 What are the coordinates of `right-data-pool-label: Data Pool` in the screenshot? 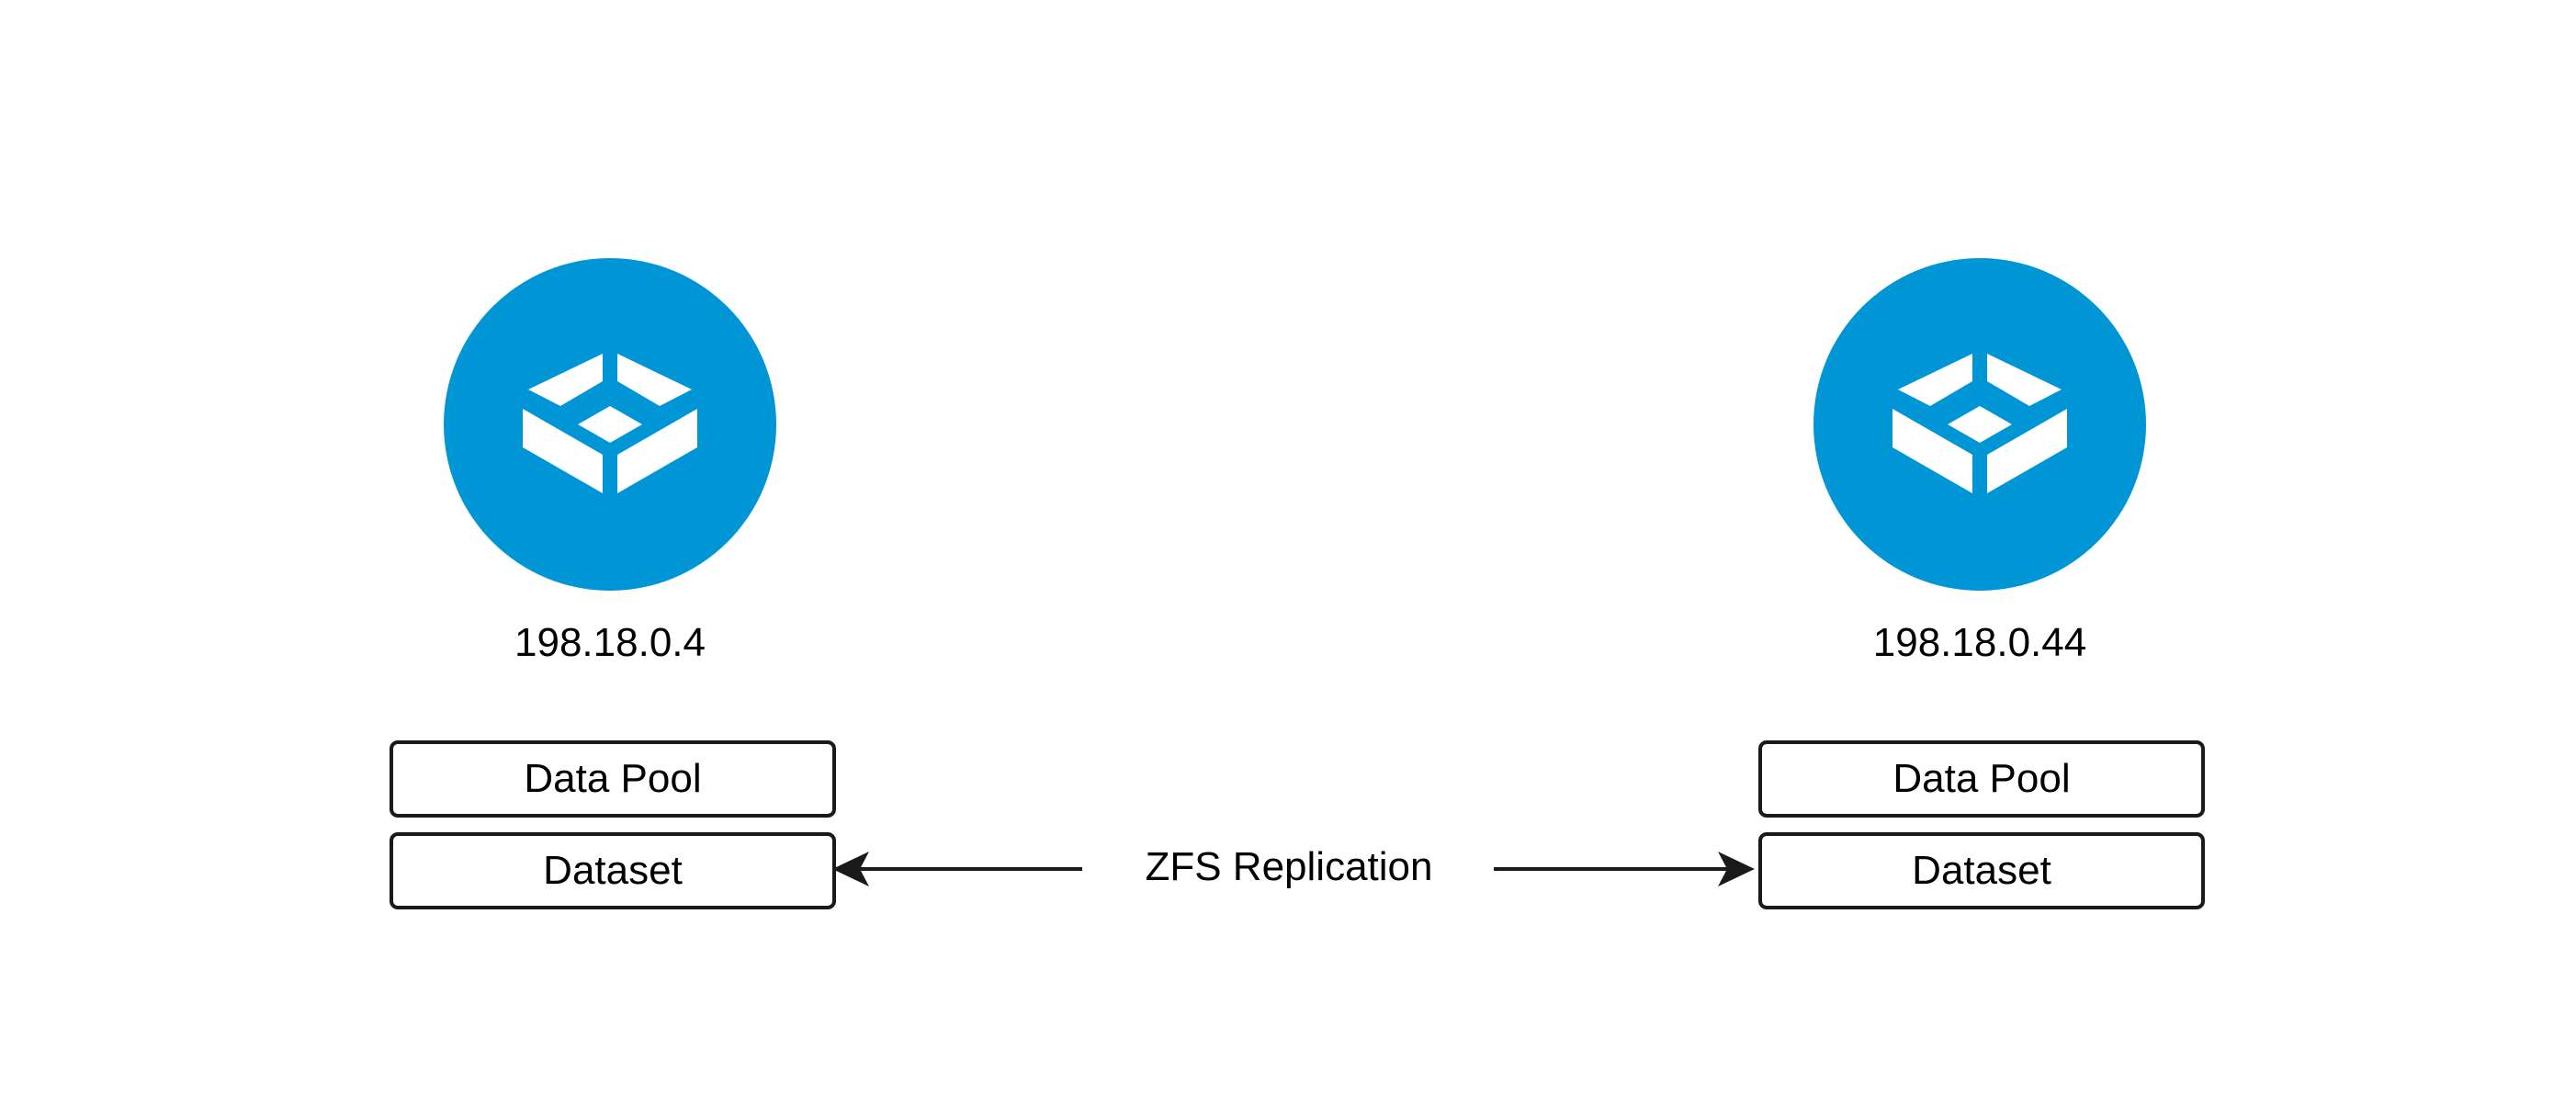 It's located at (1981, 778).